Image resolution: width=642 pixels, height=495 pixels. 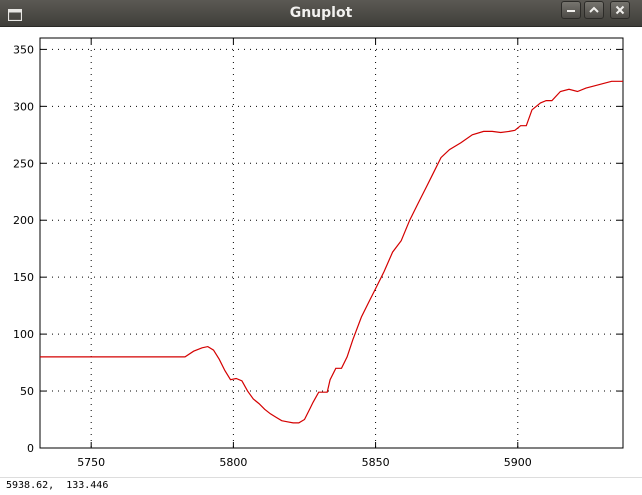 What do you see at coordinates (321, 486) in the screenshot?
I see `status-bar: 5938.62, 133.446` at bounding box center [321, 486].